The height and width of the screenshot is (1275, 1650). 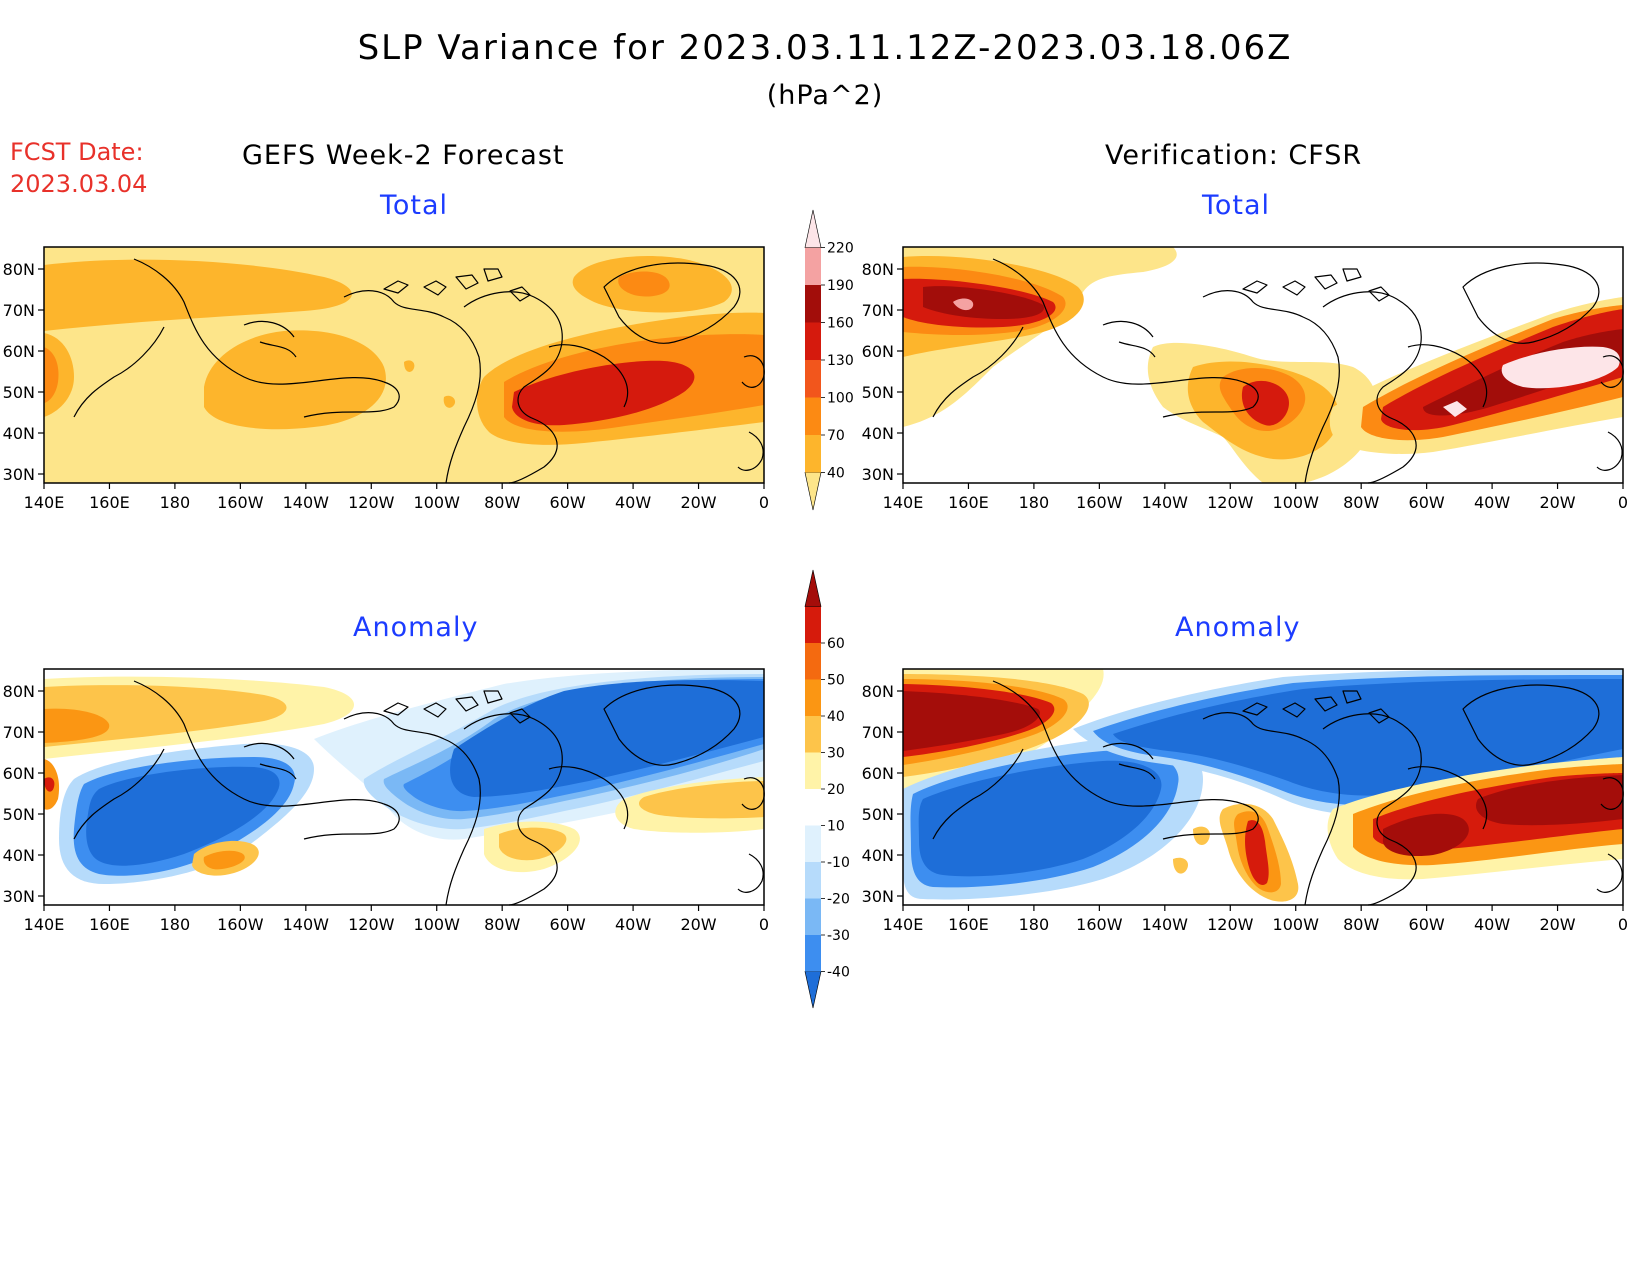 I want to click on colorbar-total-label: 70, so click(x=836, y=436).